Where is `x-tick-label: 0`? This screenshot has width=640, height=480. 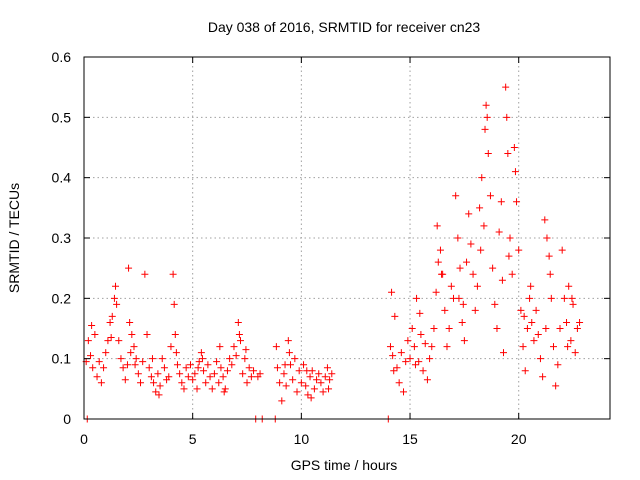
x-tick-label: 0 is located at coordinates (84, 439).